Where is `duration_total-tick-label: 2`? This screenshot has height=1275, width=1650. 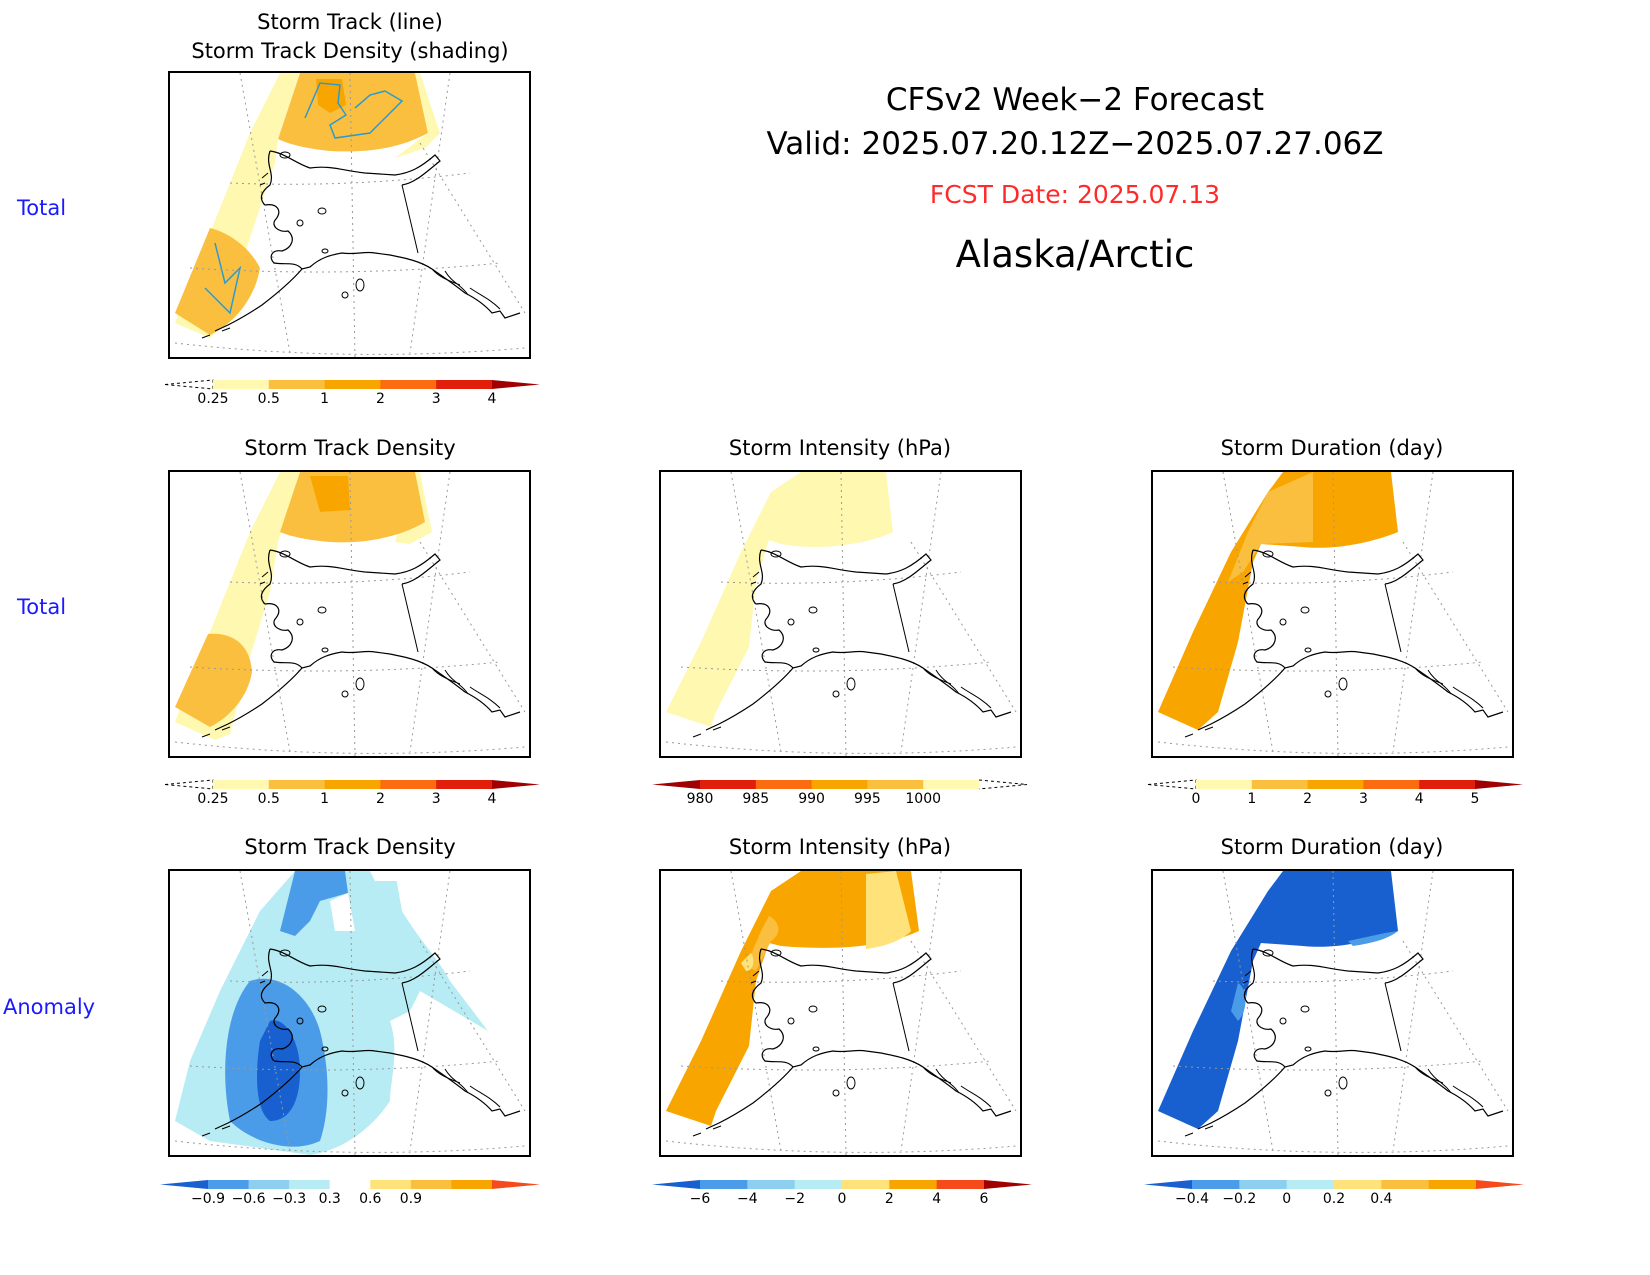 duration_total-tick-label: 2 is located at coordinates (1307, 799).